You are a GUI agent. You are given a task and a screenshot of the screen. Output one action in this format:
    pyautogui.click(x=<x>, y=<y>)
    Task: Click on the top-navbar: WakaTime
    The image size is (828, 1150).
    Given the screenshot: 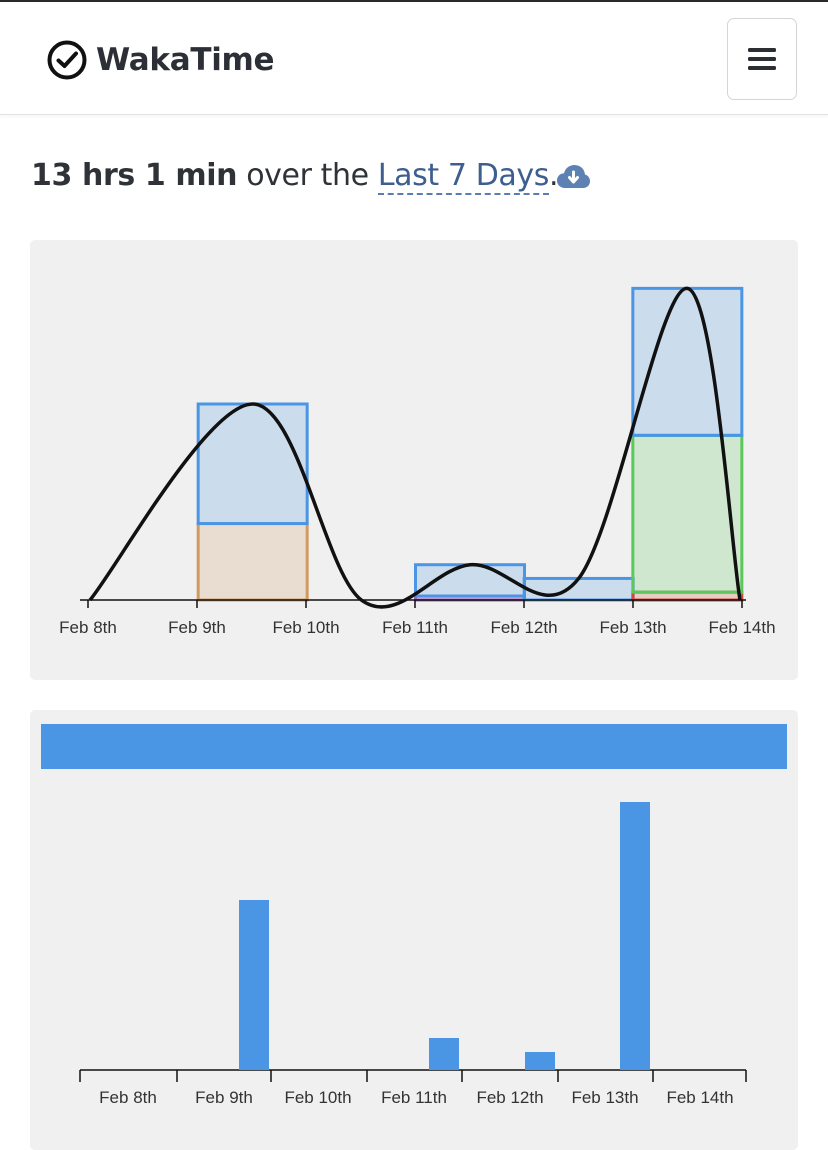 What is the action you would take?
    pyautogui.click(x=414, y=57)
    